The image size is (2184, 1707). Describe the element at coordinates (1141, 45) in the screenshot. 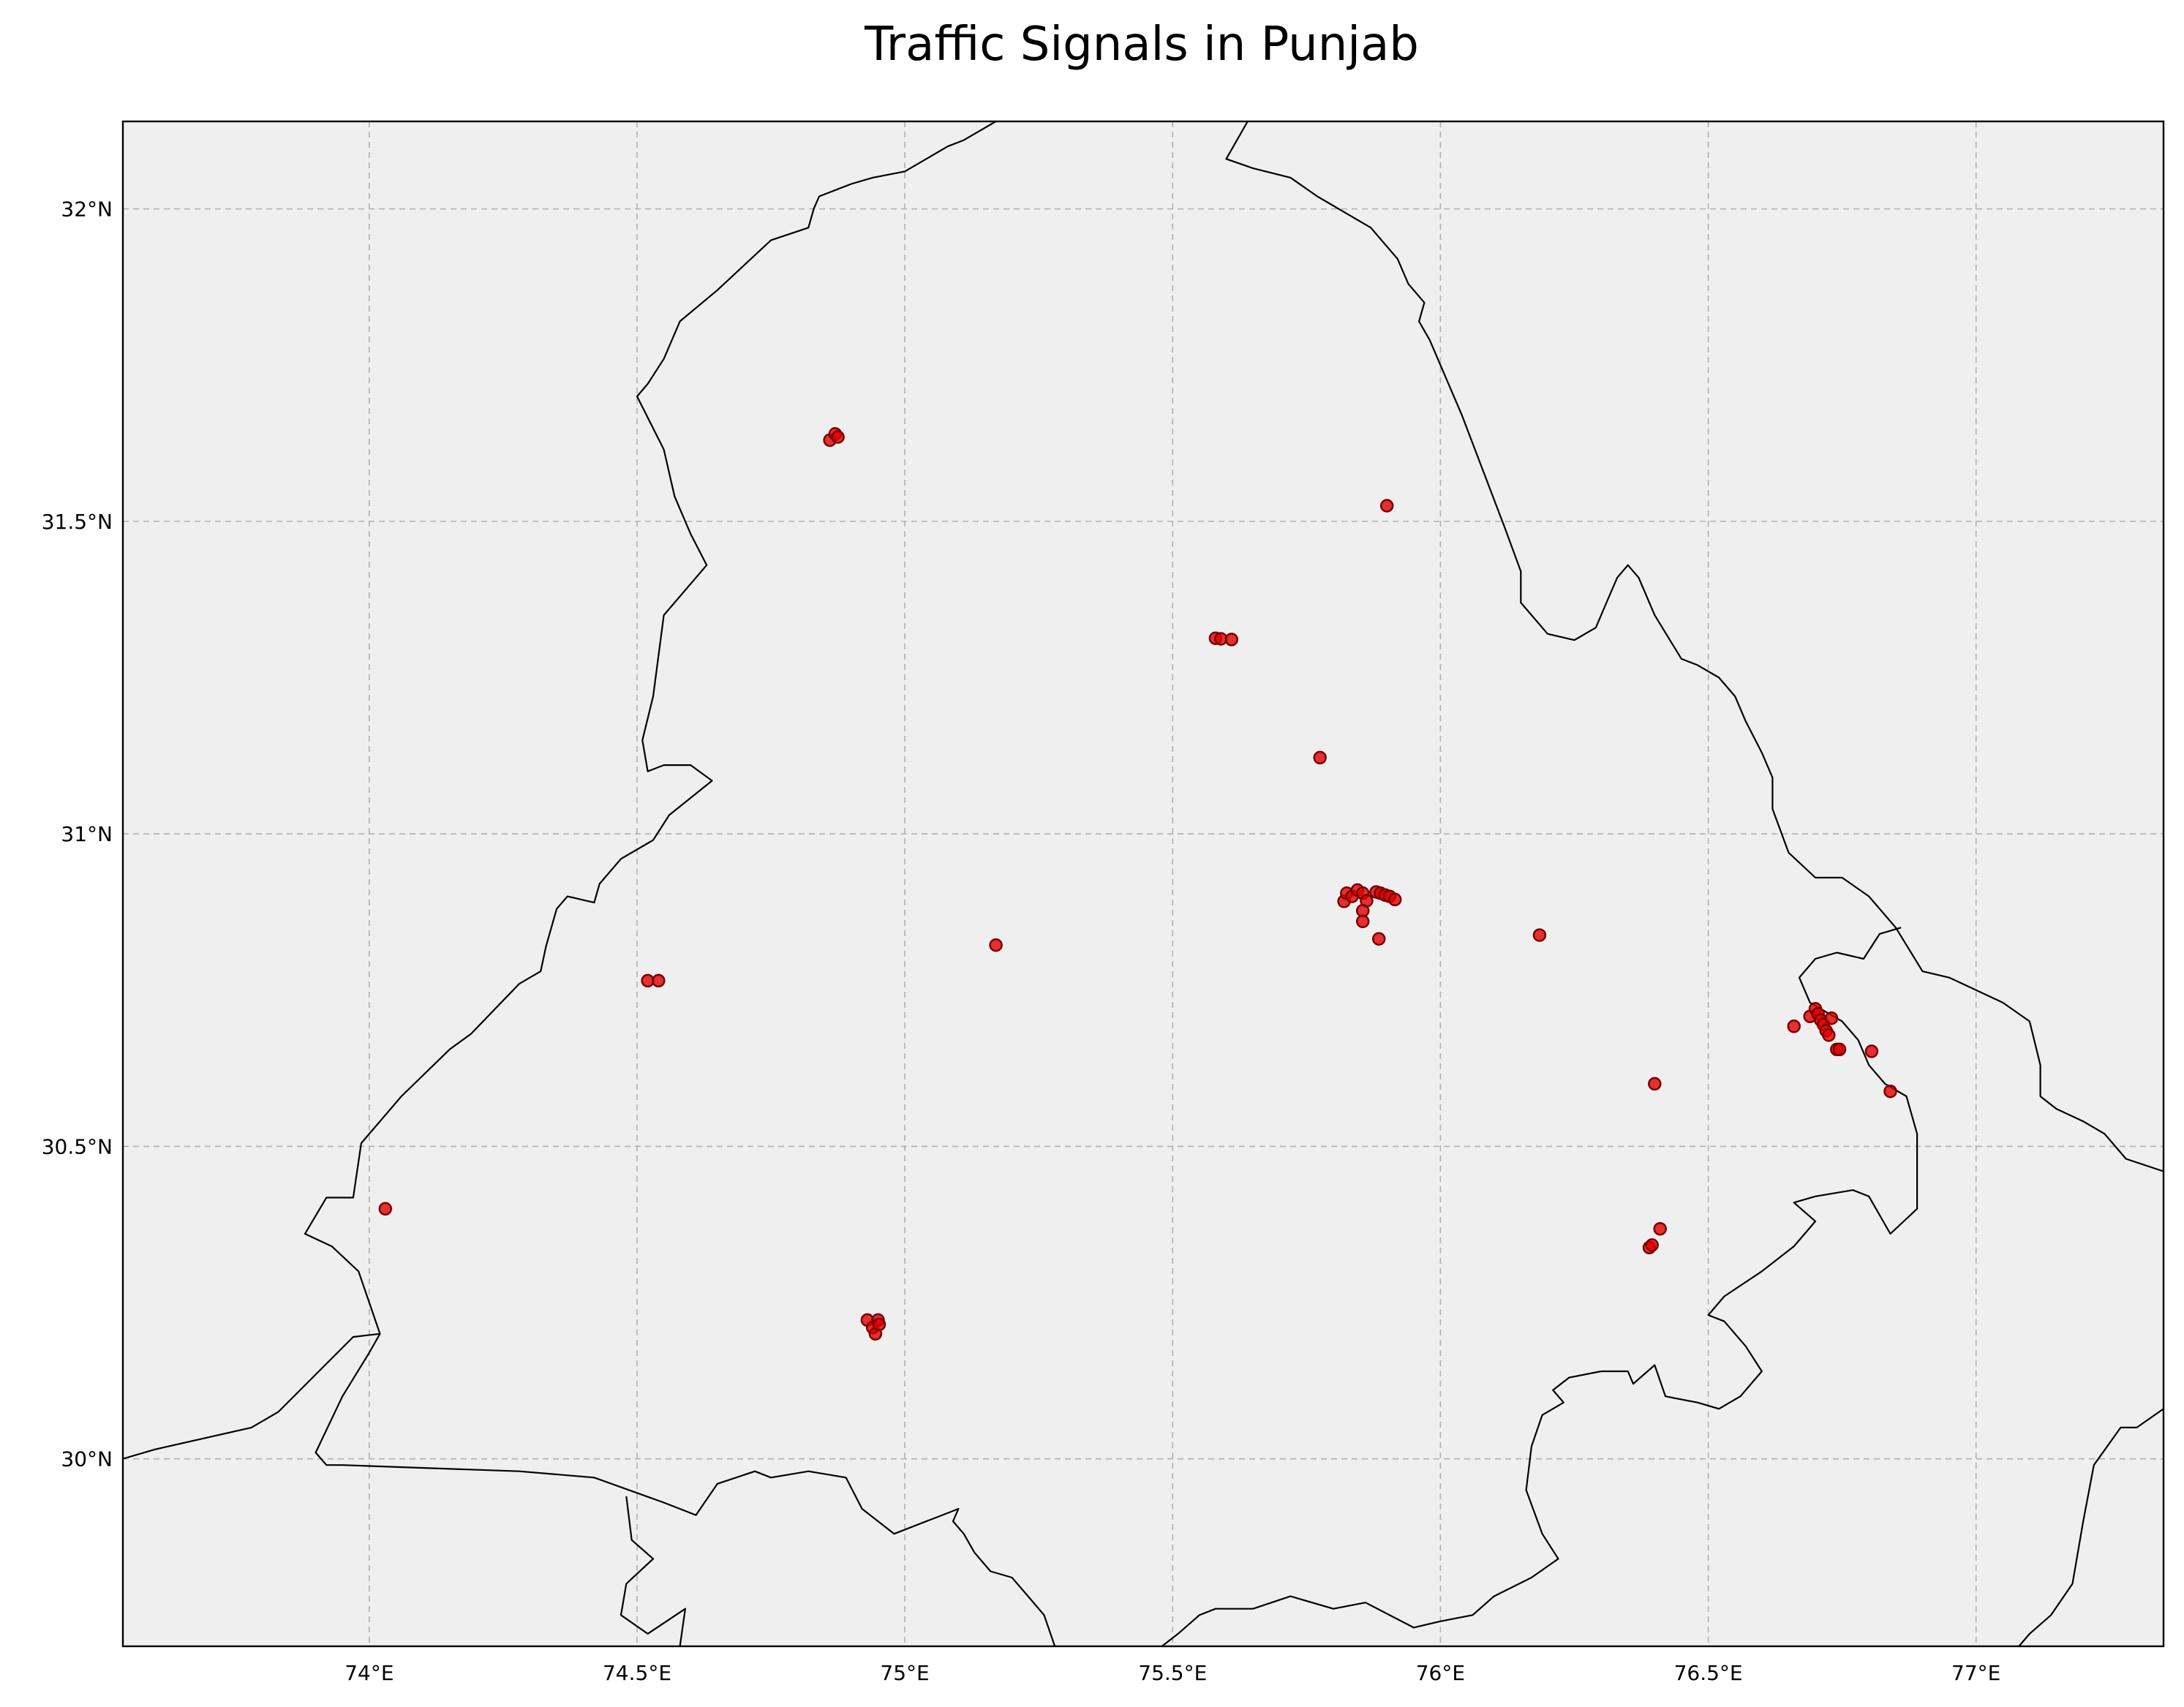

I see `map-title: Traffic Signals in Punjab` at that location.